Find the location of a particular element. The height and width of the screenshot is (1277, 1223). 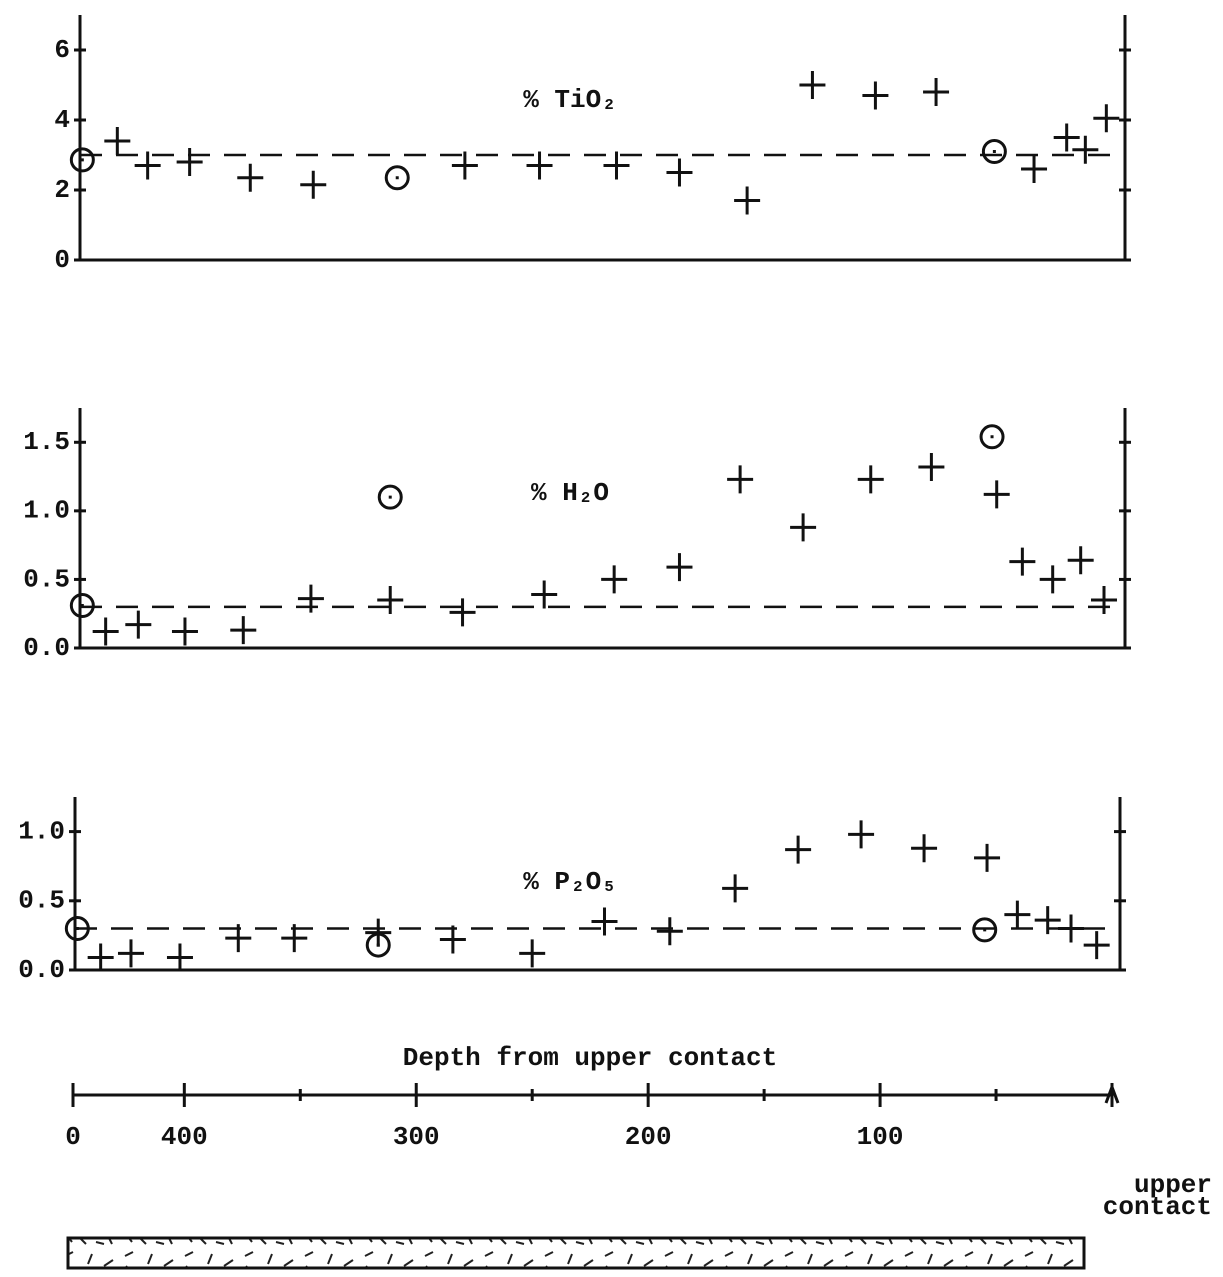

panel-title: % H₂O is located at coordinates (570, 493).